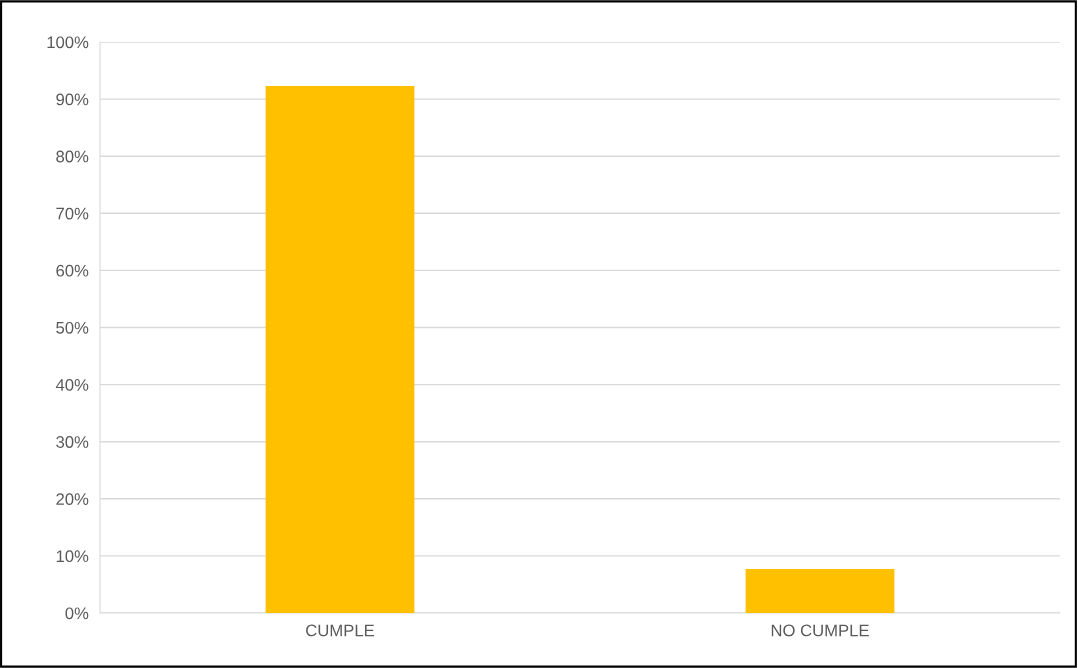 The height and width of the screenshot is (668, 1078). What do you see at coordinates (72, 213) in the screenshot?
I see `y-tick-label: 70%` at bounding box center [72, 213].